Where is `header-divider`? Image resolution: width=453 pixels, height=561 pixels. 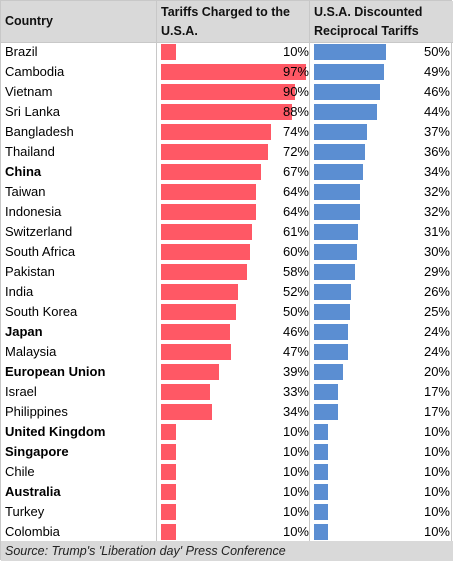
header-divider is located at coordinates (227, 42).